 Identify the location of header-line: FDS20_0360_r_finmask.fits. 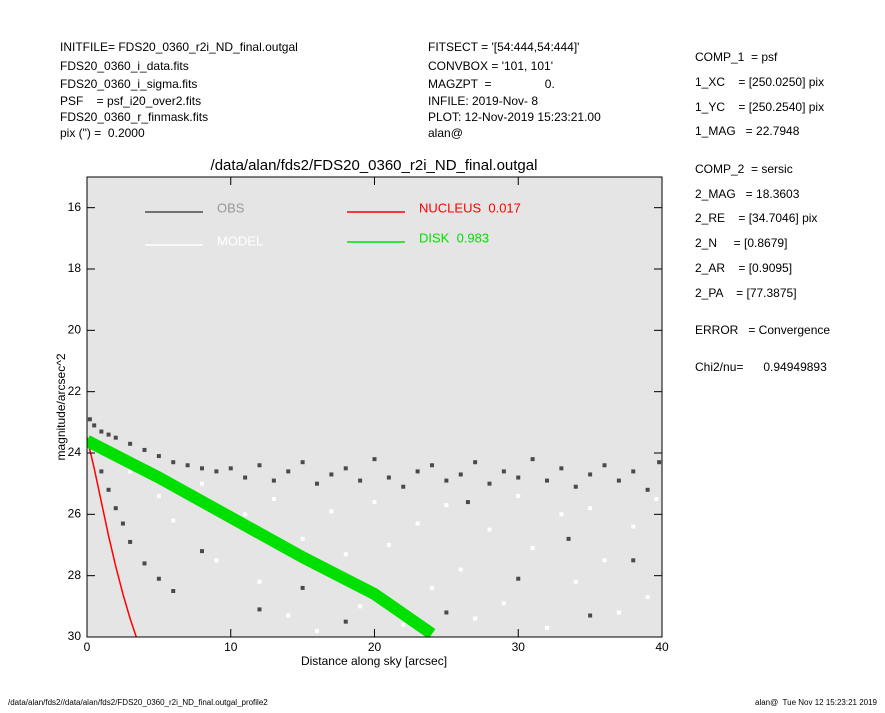
(134, 117).